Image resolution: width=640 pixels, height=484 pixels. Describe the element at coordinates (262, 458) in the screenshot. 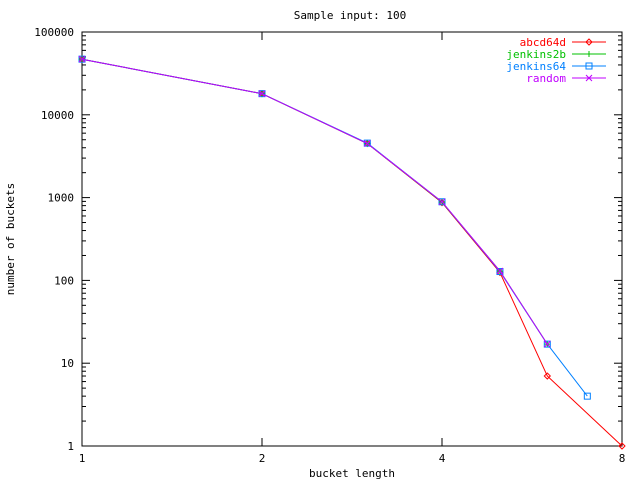

I see `x-tick-label: 2` at that location.